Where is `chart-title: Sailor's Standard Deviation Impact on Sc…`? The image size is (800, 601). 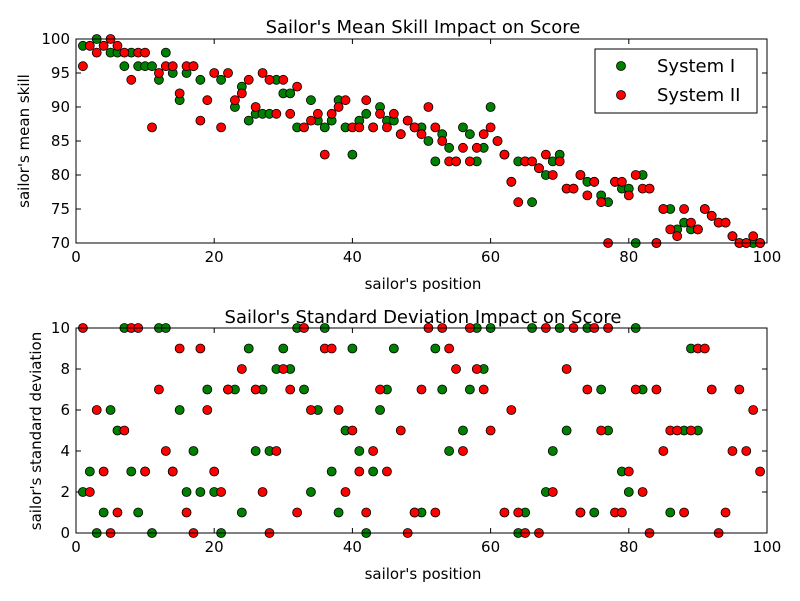
chart-title: Sailor's Standard Deviation Impact on Sc… is located at coordinates (423, 317).